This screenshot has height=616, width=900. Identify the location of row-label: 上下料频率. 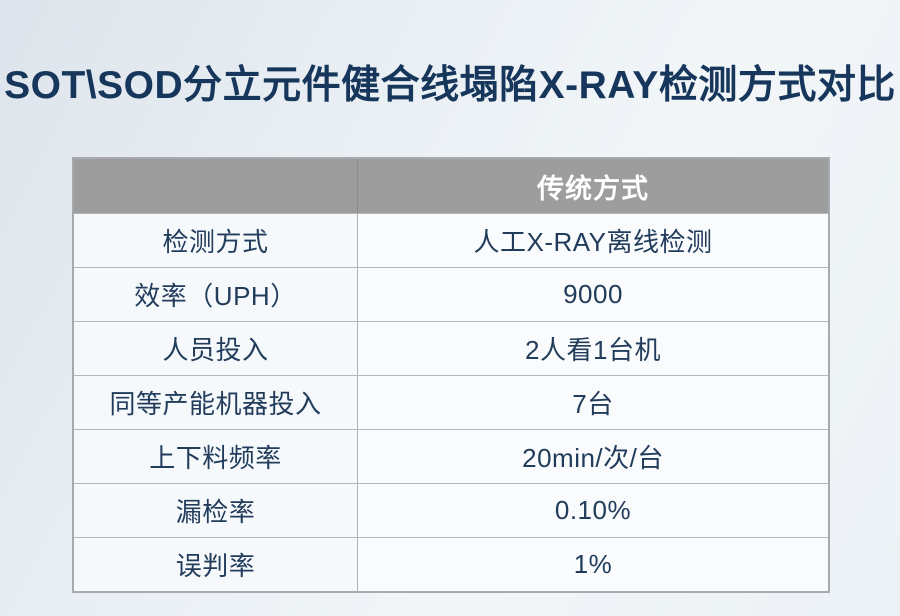
(216, 456).